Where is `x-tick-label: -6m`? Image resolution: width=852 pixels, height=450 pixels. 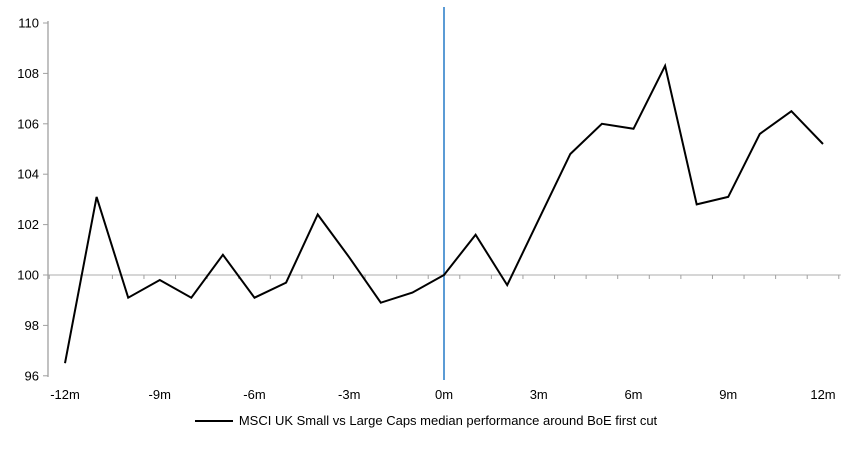 x-tick-label: -6m is located at coordinates (254, 394).